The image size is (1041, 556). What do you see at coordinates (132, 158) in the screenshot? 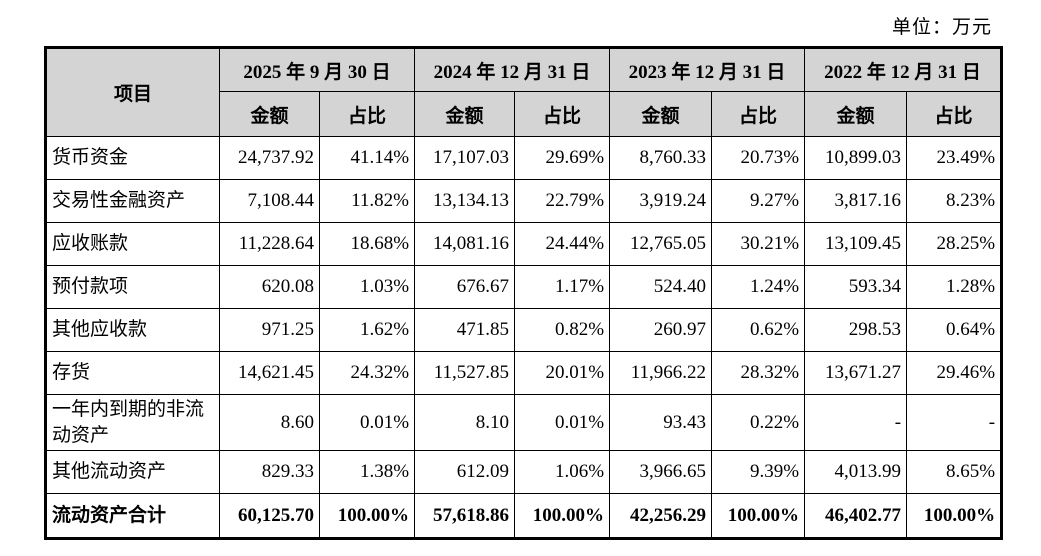
I see `row-item-label: 货币资金` at bounding box center [132, 158].